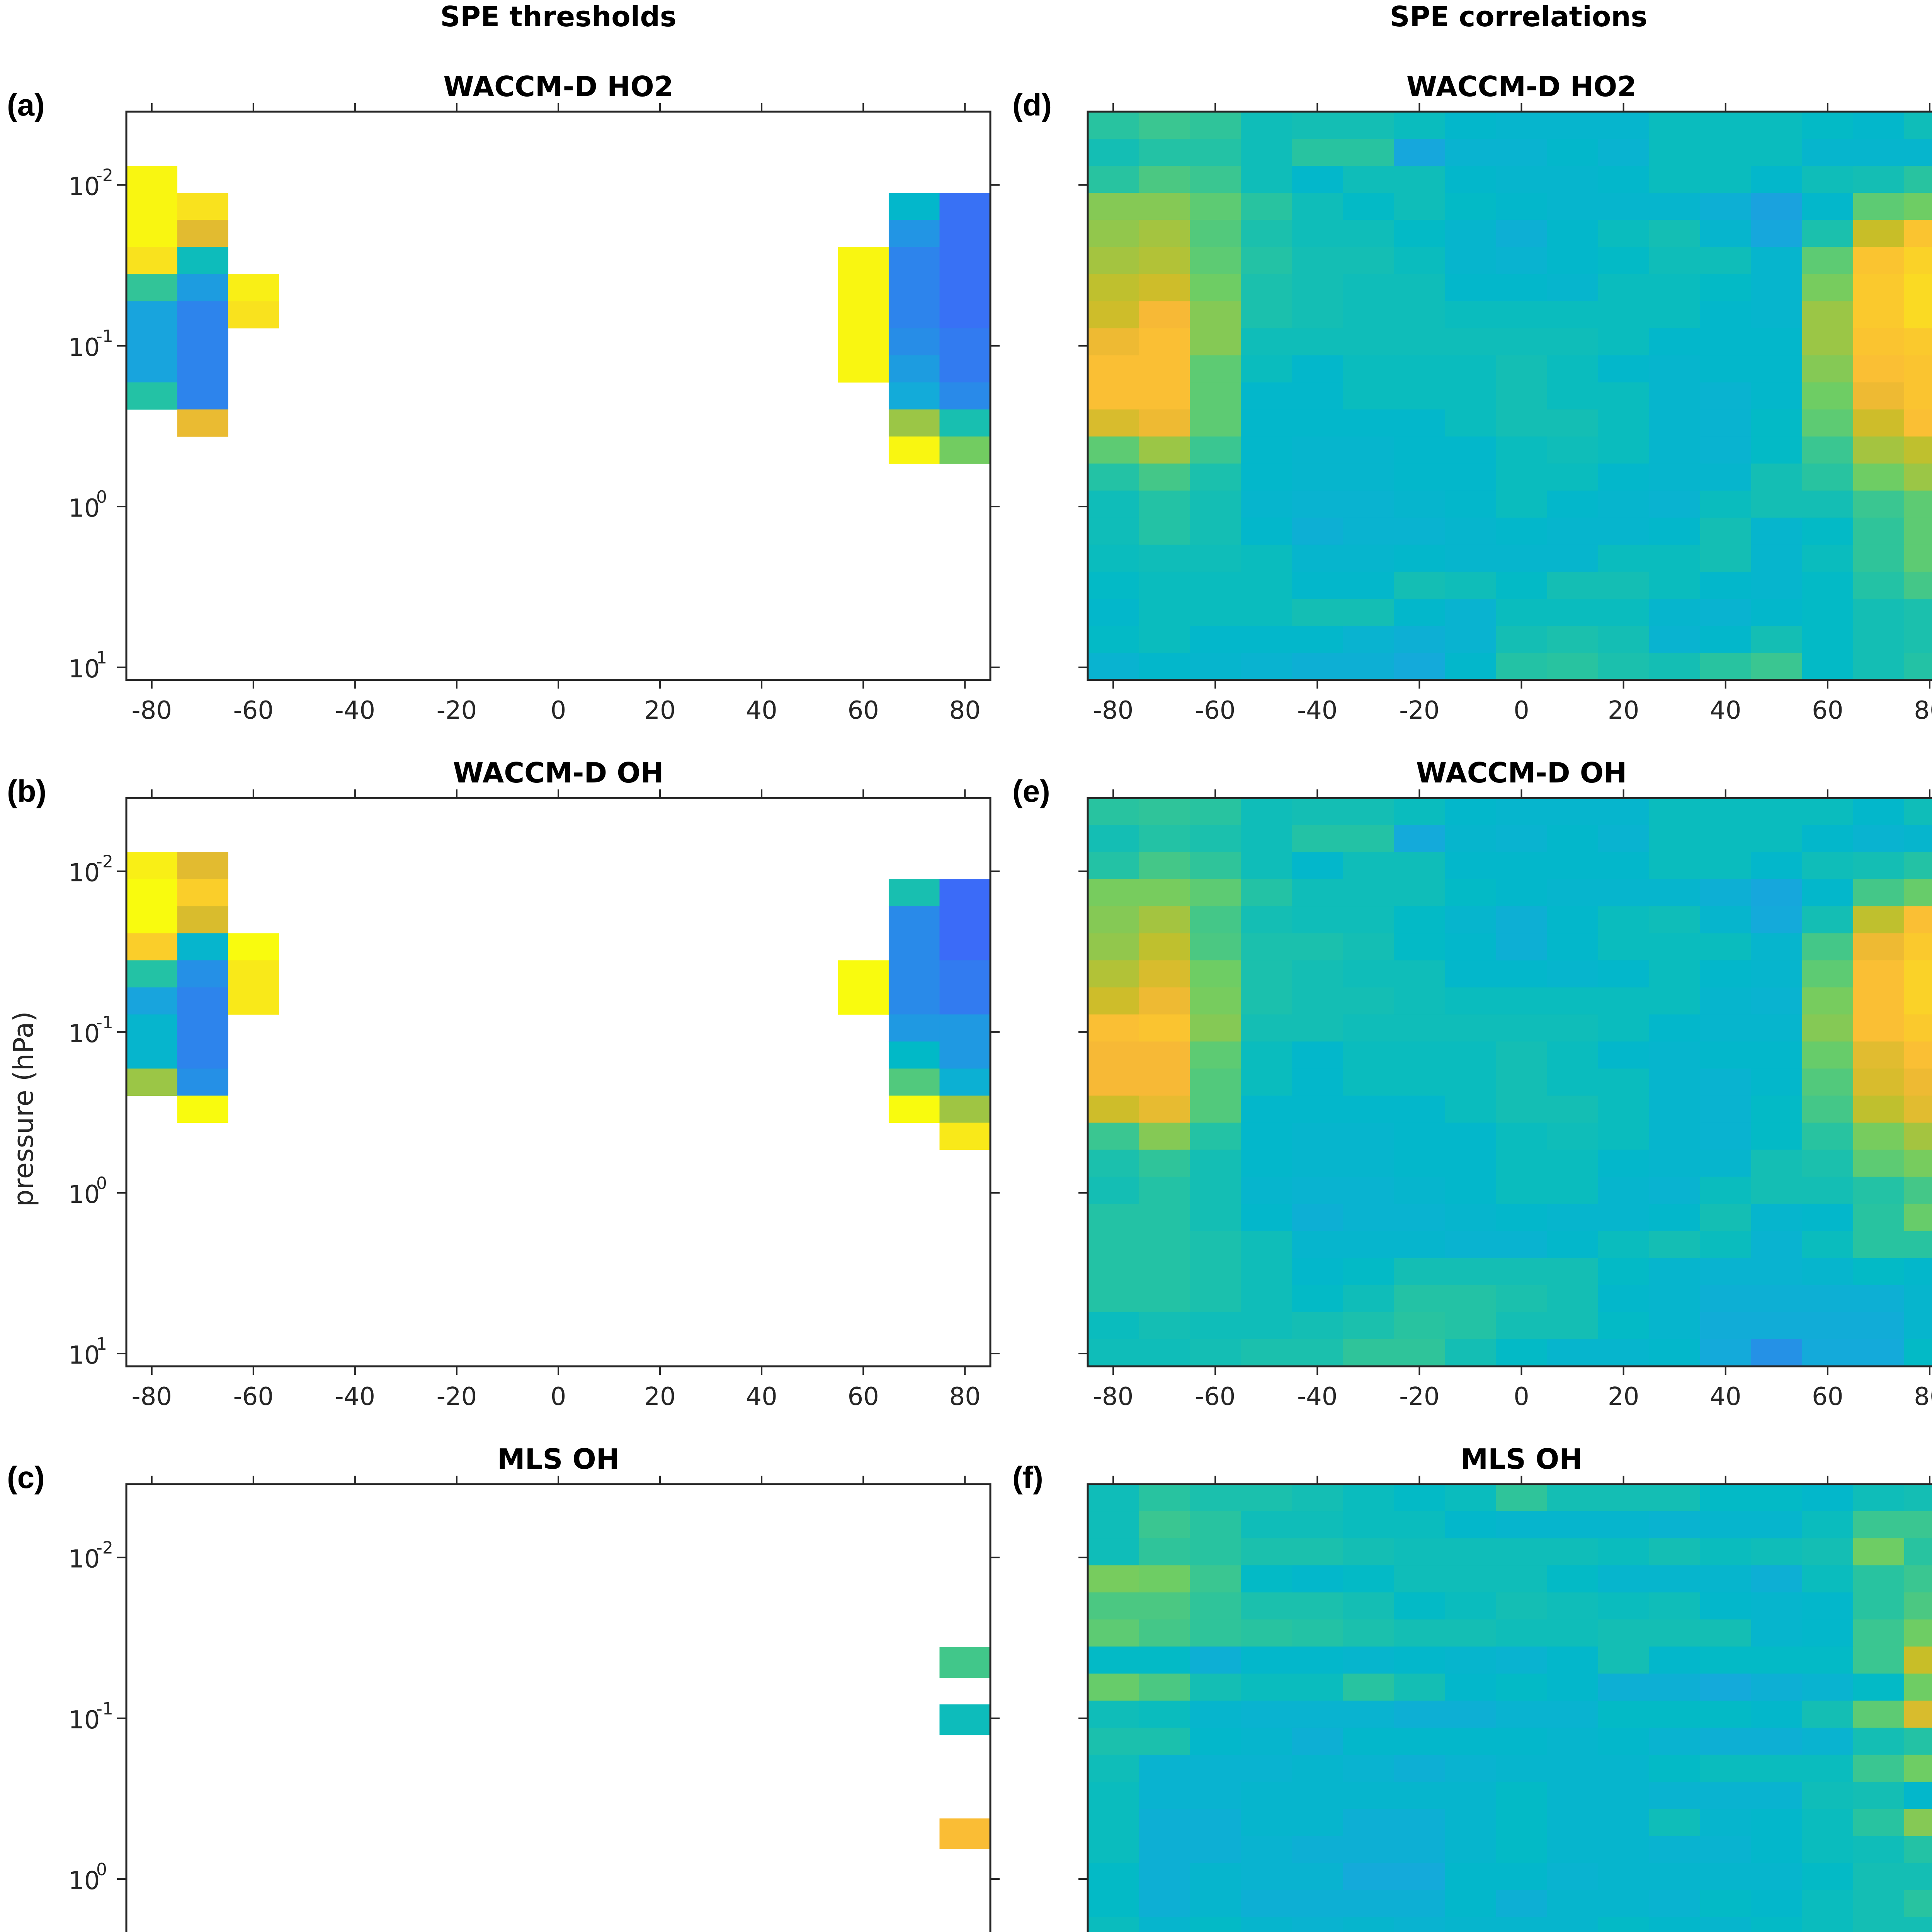 The image size is (1932, 1932). I want to click on y-tick-exponent: 0, so click(102, 1183).